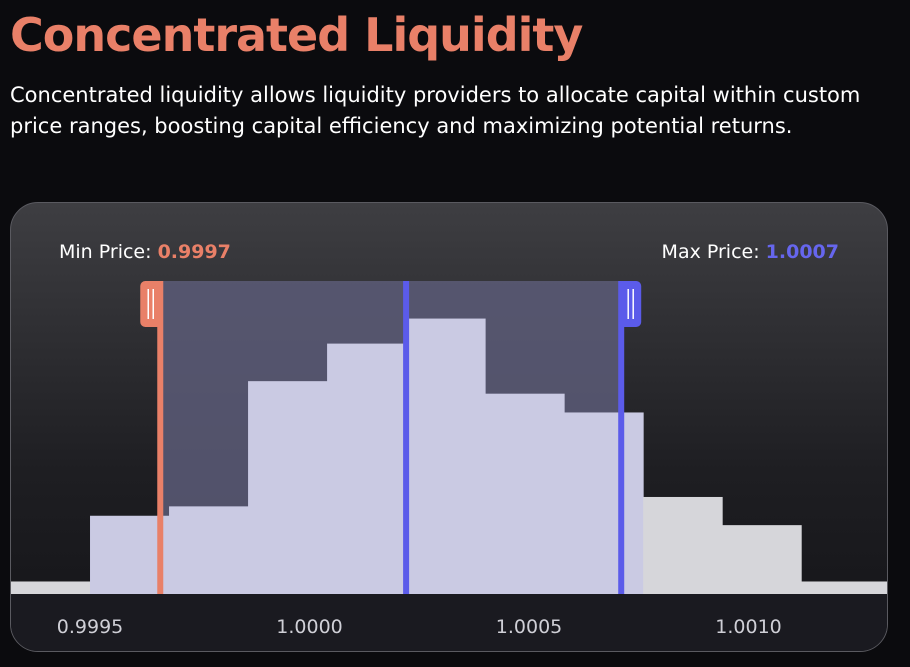 The width and height of the screenshot is (910, 667). Describe the element at coordinates (309, 627) in the screenshot. I see `x-tick-label: 1.0000` at that location.